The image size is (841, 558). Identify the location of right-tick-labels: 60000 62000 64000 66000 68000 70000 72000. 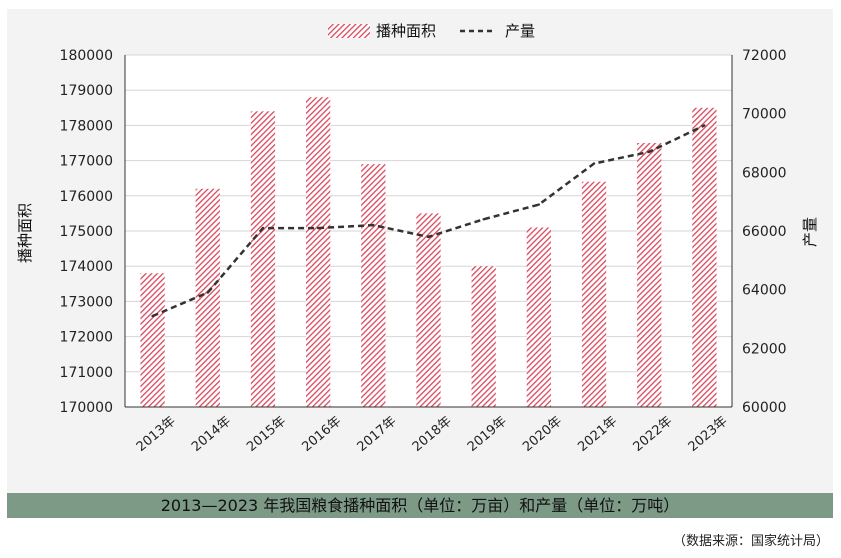
(764, 232).